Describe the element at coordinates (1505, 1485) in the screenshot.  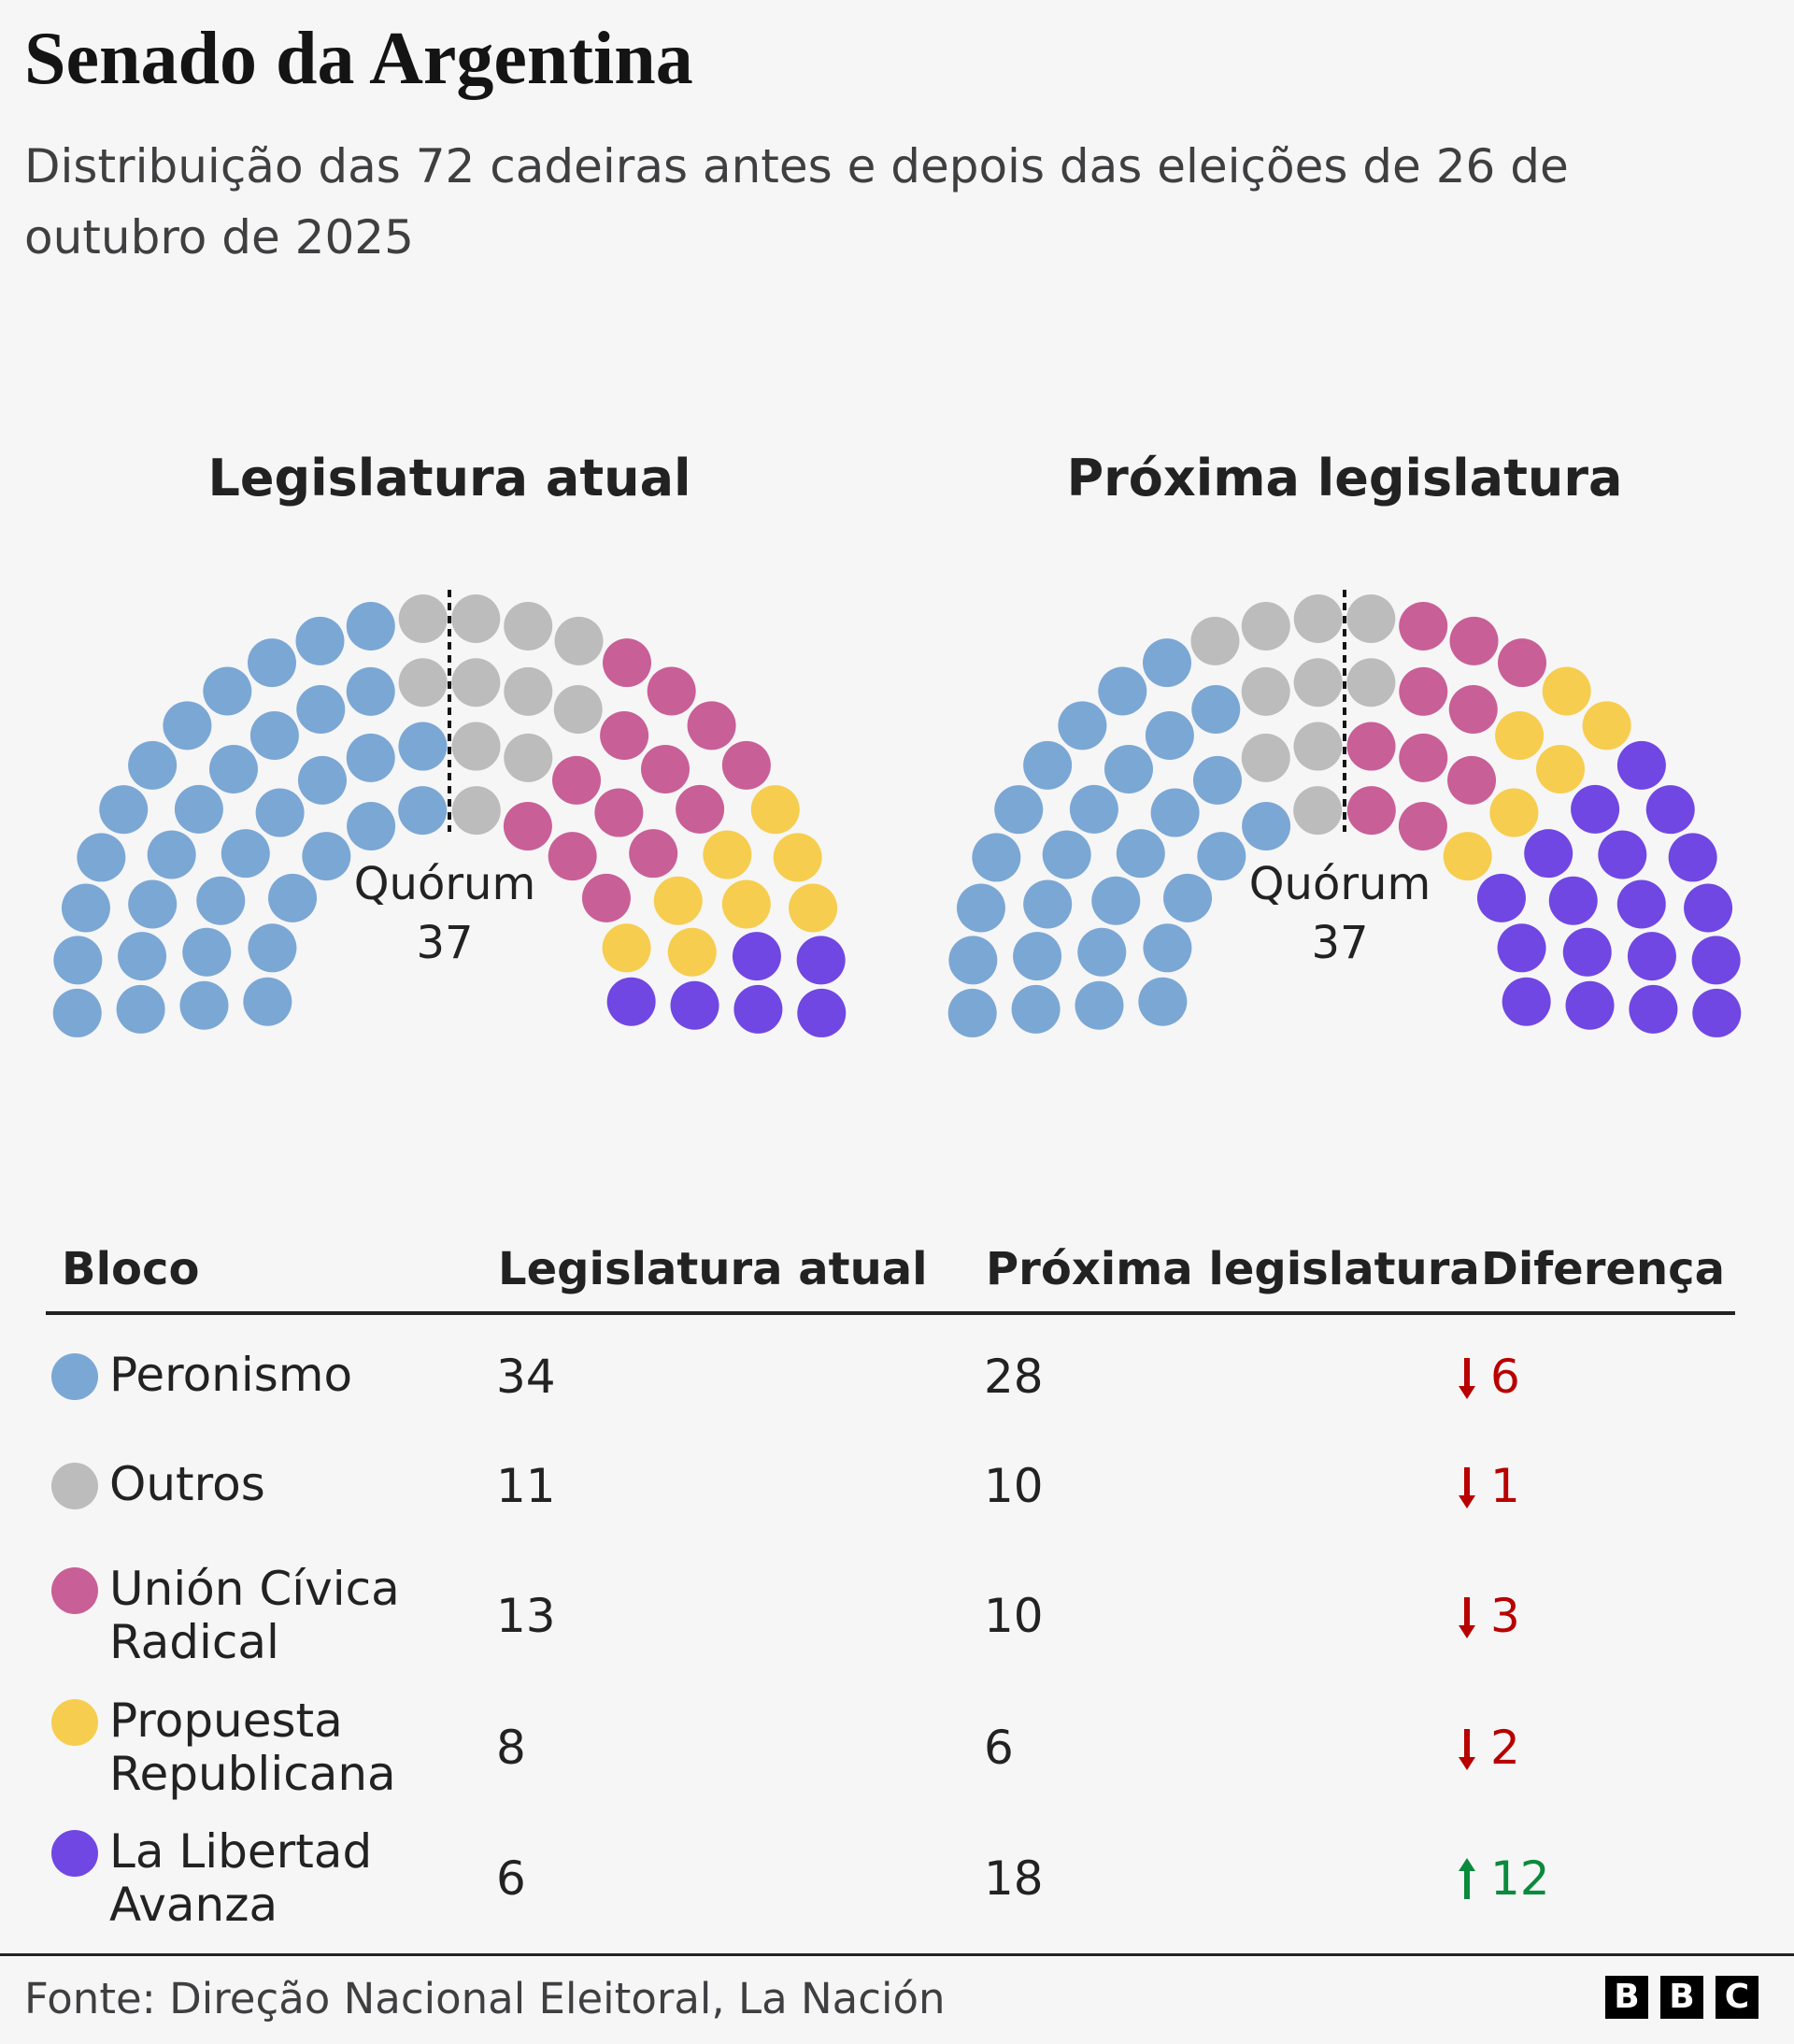
I see `change-value: 1` at that location.